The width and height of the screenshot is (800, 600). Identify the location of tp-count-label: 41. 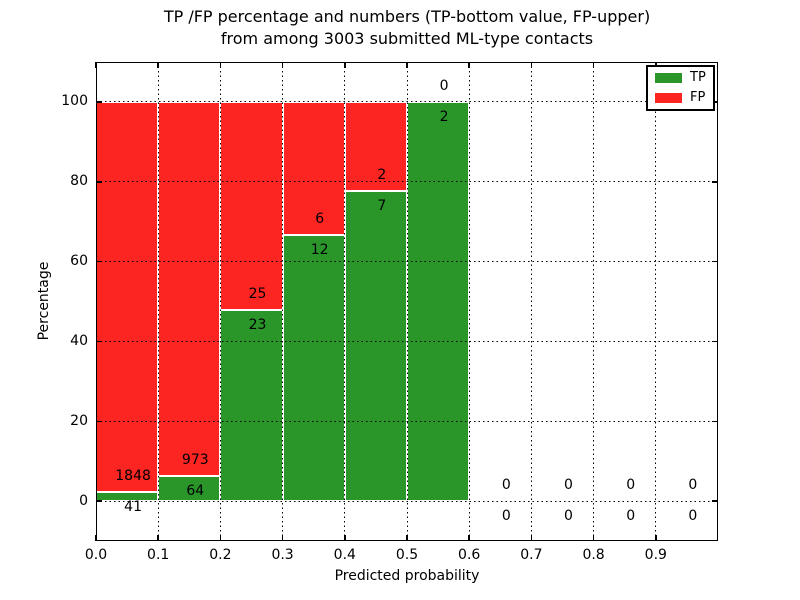
(133, 507).